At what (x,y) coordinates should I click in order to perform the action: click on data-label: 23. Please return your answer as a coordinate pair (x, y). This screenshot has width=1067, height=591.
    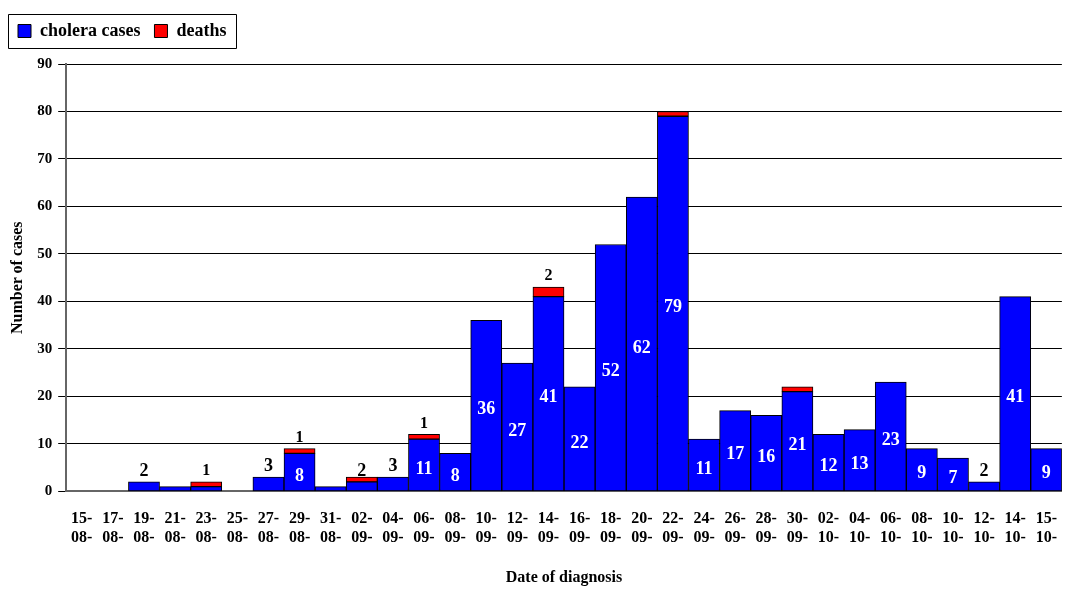
    Looking at the image, I should click on (890, 439).